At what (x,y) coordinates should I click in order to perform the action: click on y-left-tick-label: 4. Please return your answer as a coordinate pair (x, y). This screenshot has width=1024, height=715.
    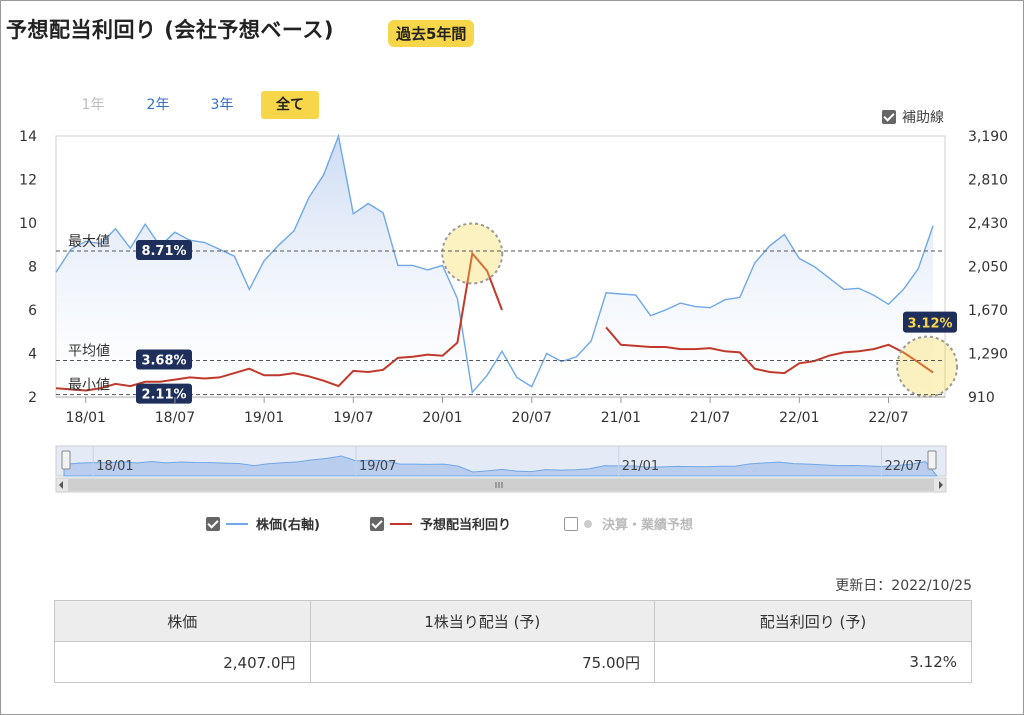
    Looking at the image, I should click on (32, 355).